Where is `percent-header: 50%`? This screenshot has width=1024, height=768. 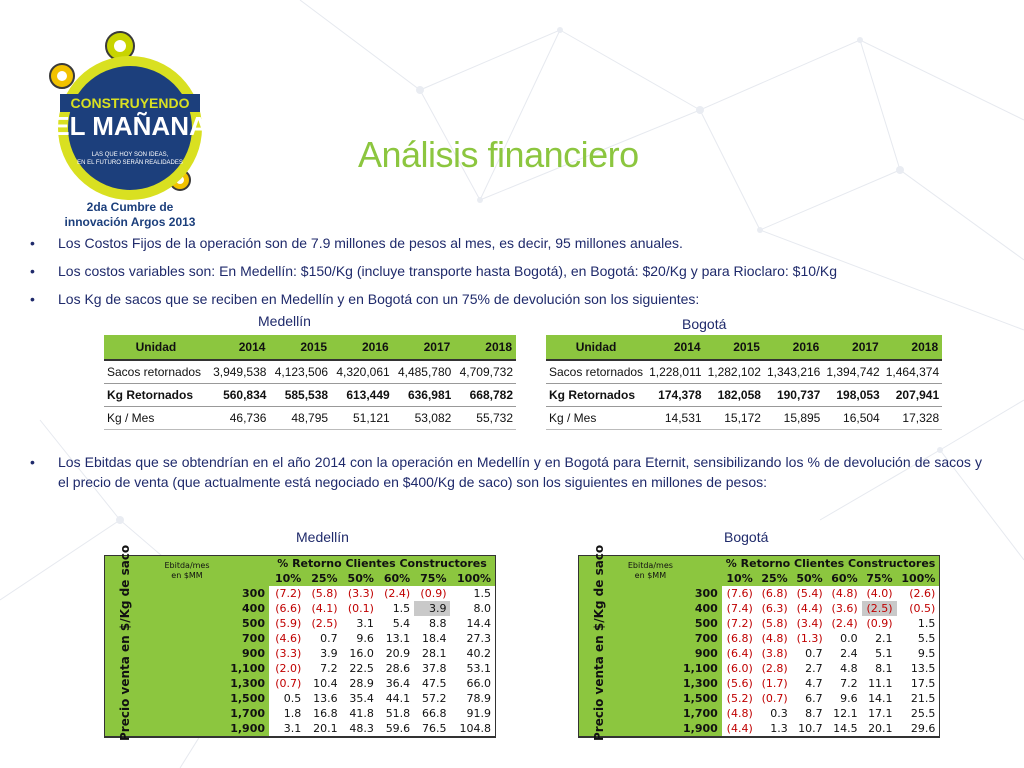 percent-header: 50% is located at coordinates (809, 578).